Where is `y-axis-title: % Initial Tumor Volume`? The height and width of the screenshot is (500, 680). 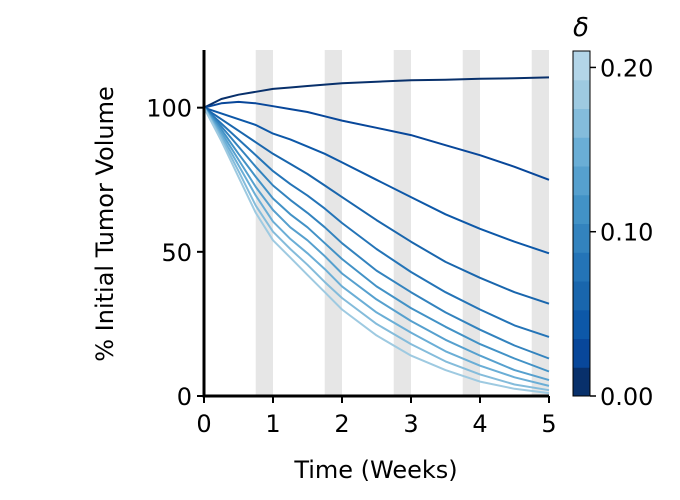
y-axis-title: % Initial Tumor Volume is located at coordinates (105, 224).